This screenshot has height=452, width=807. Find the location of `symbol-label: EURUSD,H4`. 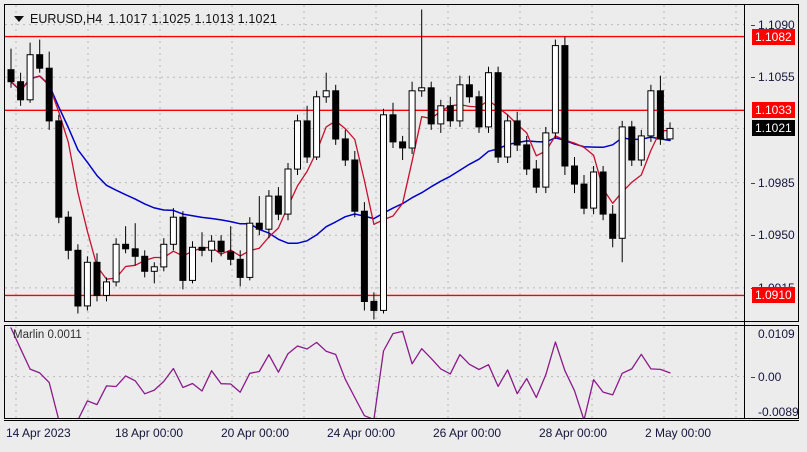

symbol-label: EURUSD,H4 is located at coordinates (66, 19).